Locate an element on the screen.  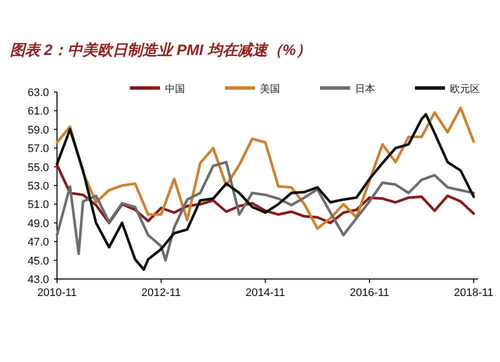
legend-label: 欧元区 is located at coordinates (465, 89).